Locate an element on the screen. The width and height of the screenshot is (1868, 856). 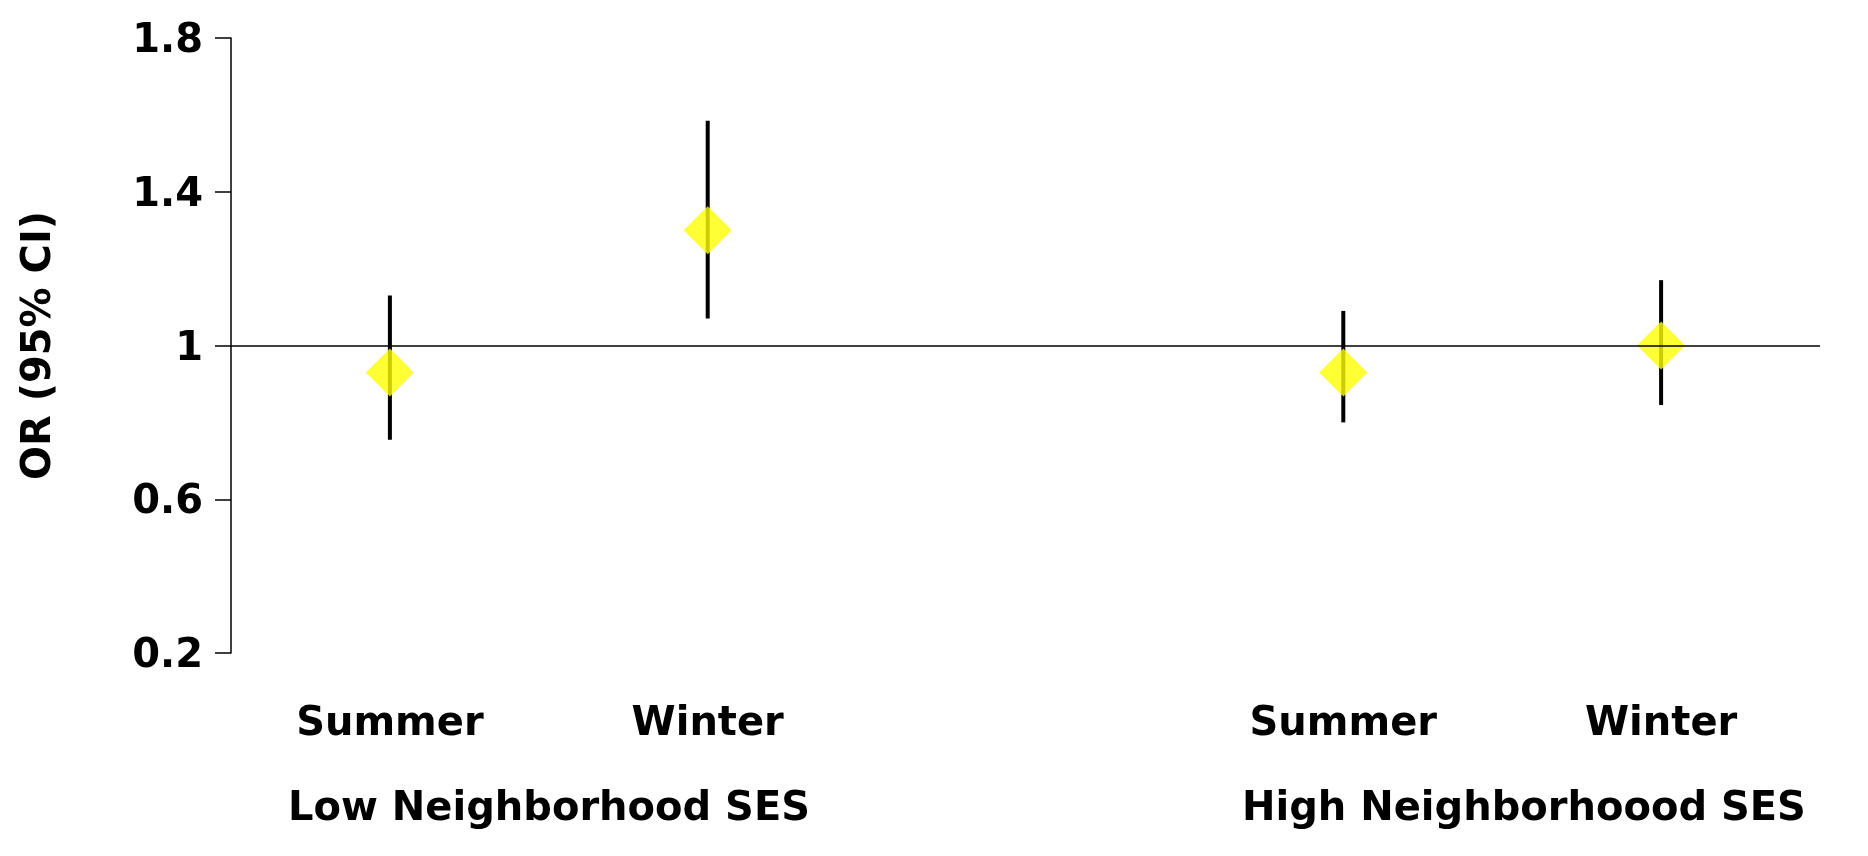
text: Low Neighborhood SES is located at coordinates (549, 806).